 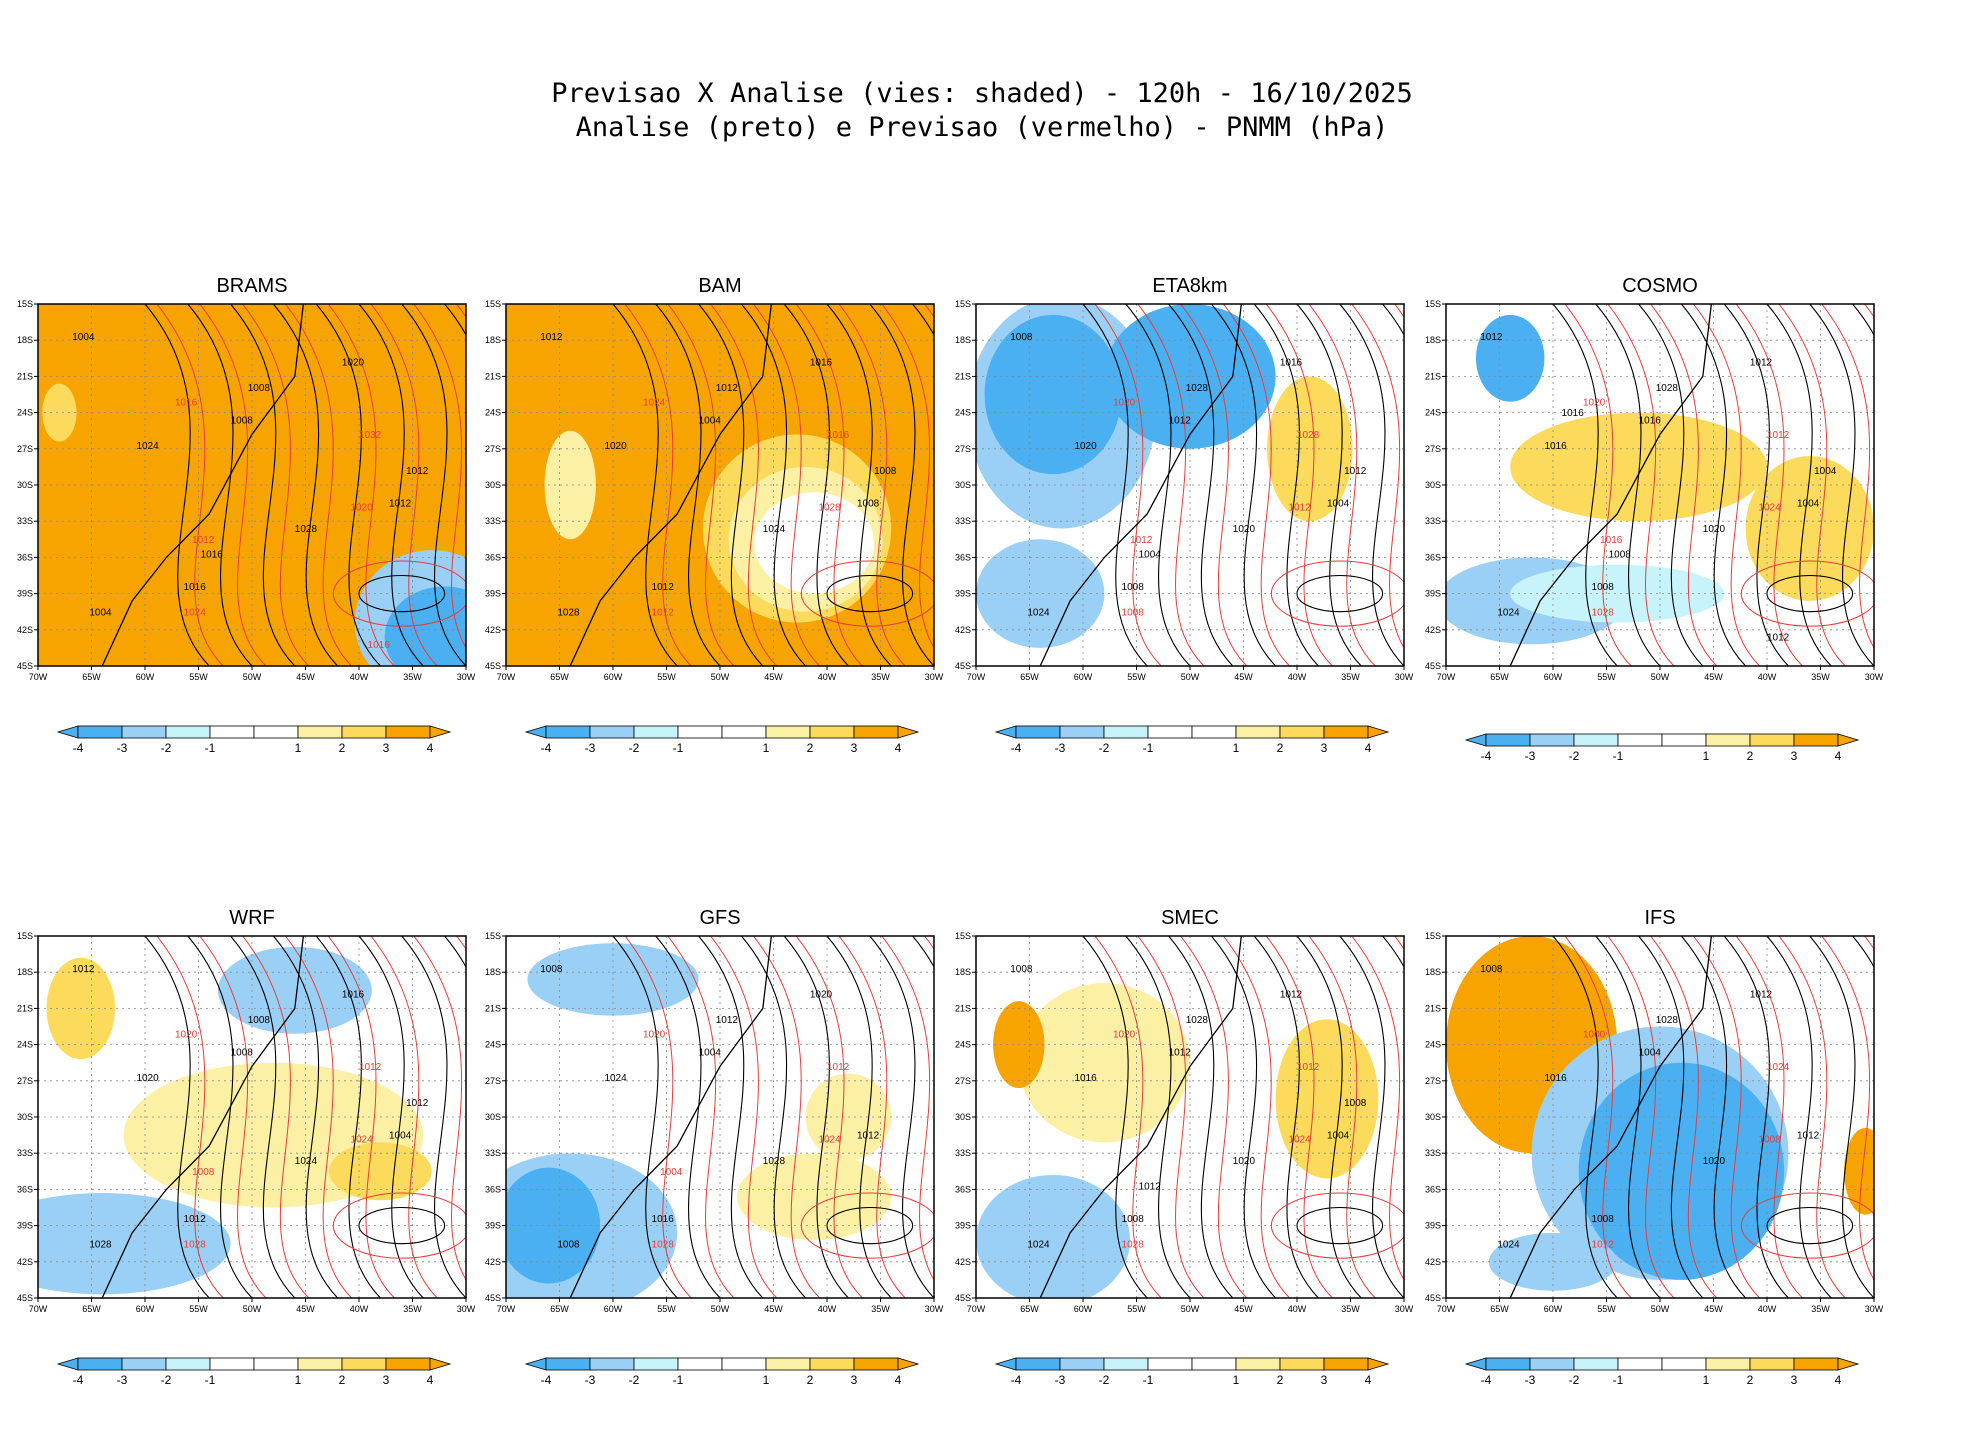 I want to click on colorbar-label: -4, so click(x=1016, y=1380).